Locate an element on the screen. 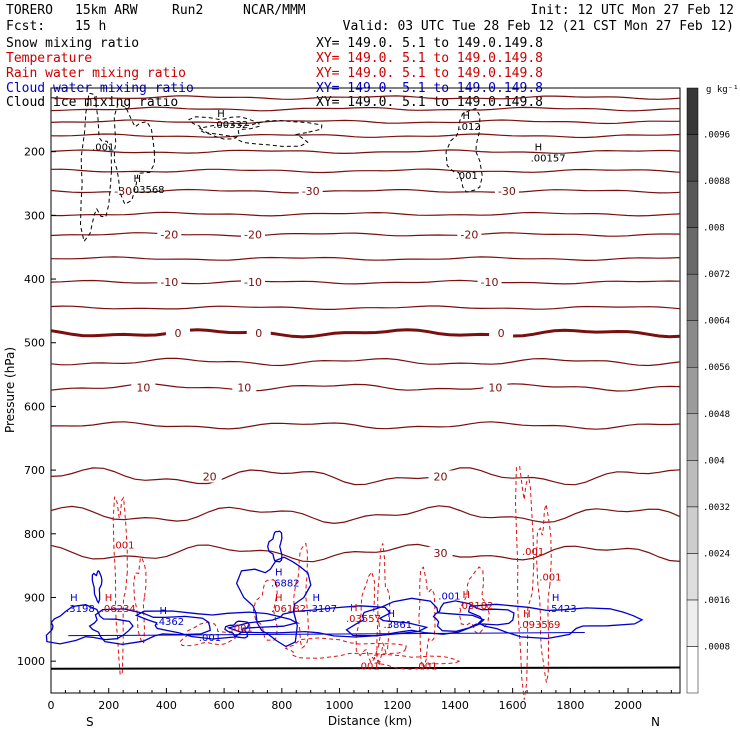 This screenshot has width=740, height=740. field-xy-rain: XY= 149.0. 5.1 to 149.0.149.8 is located at coordinates (429, 73).